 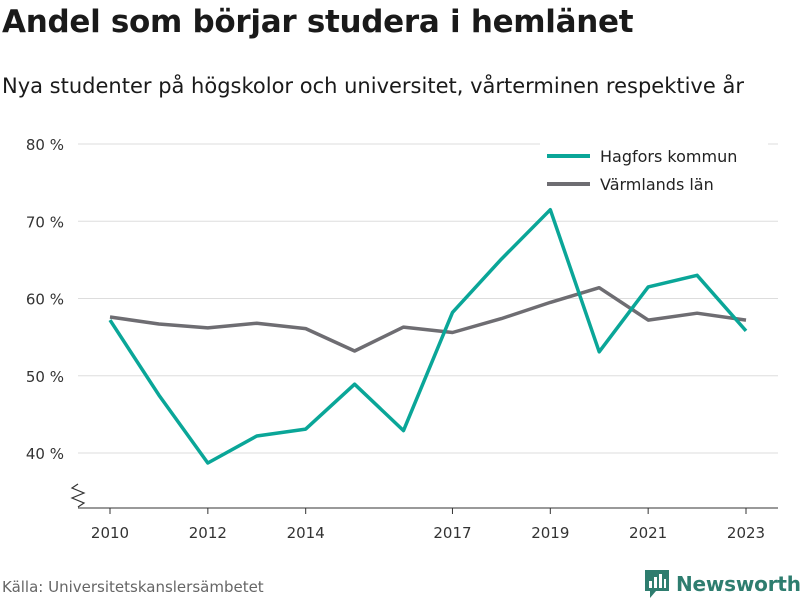 I want to click on y-axis-ticks: 40 % 50 % 60 % 70 % 80 %, so click(x=45, y=299).